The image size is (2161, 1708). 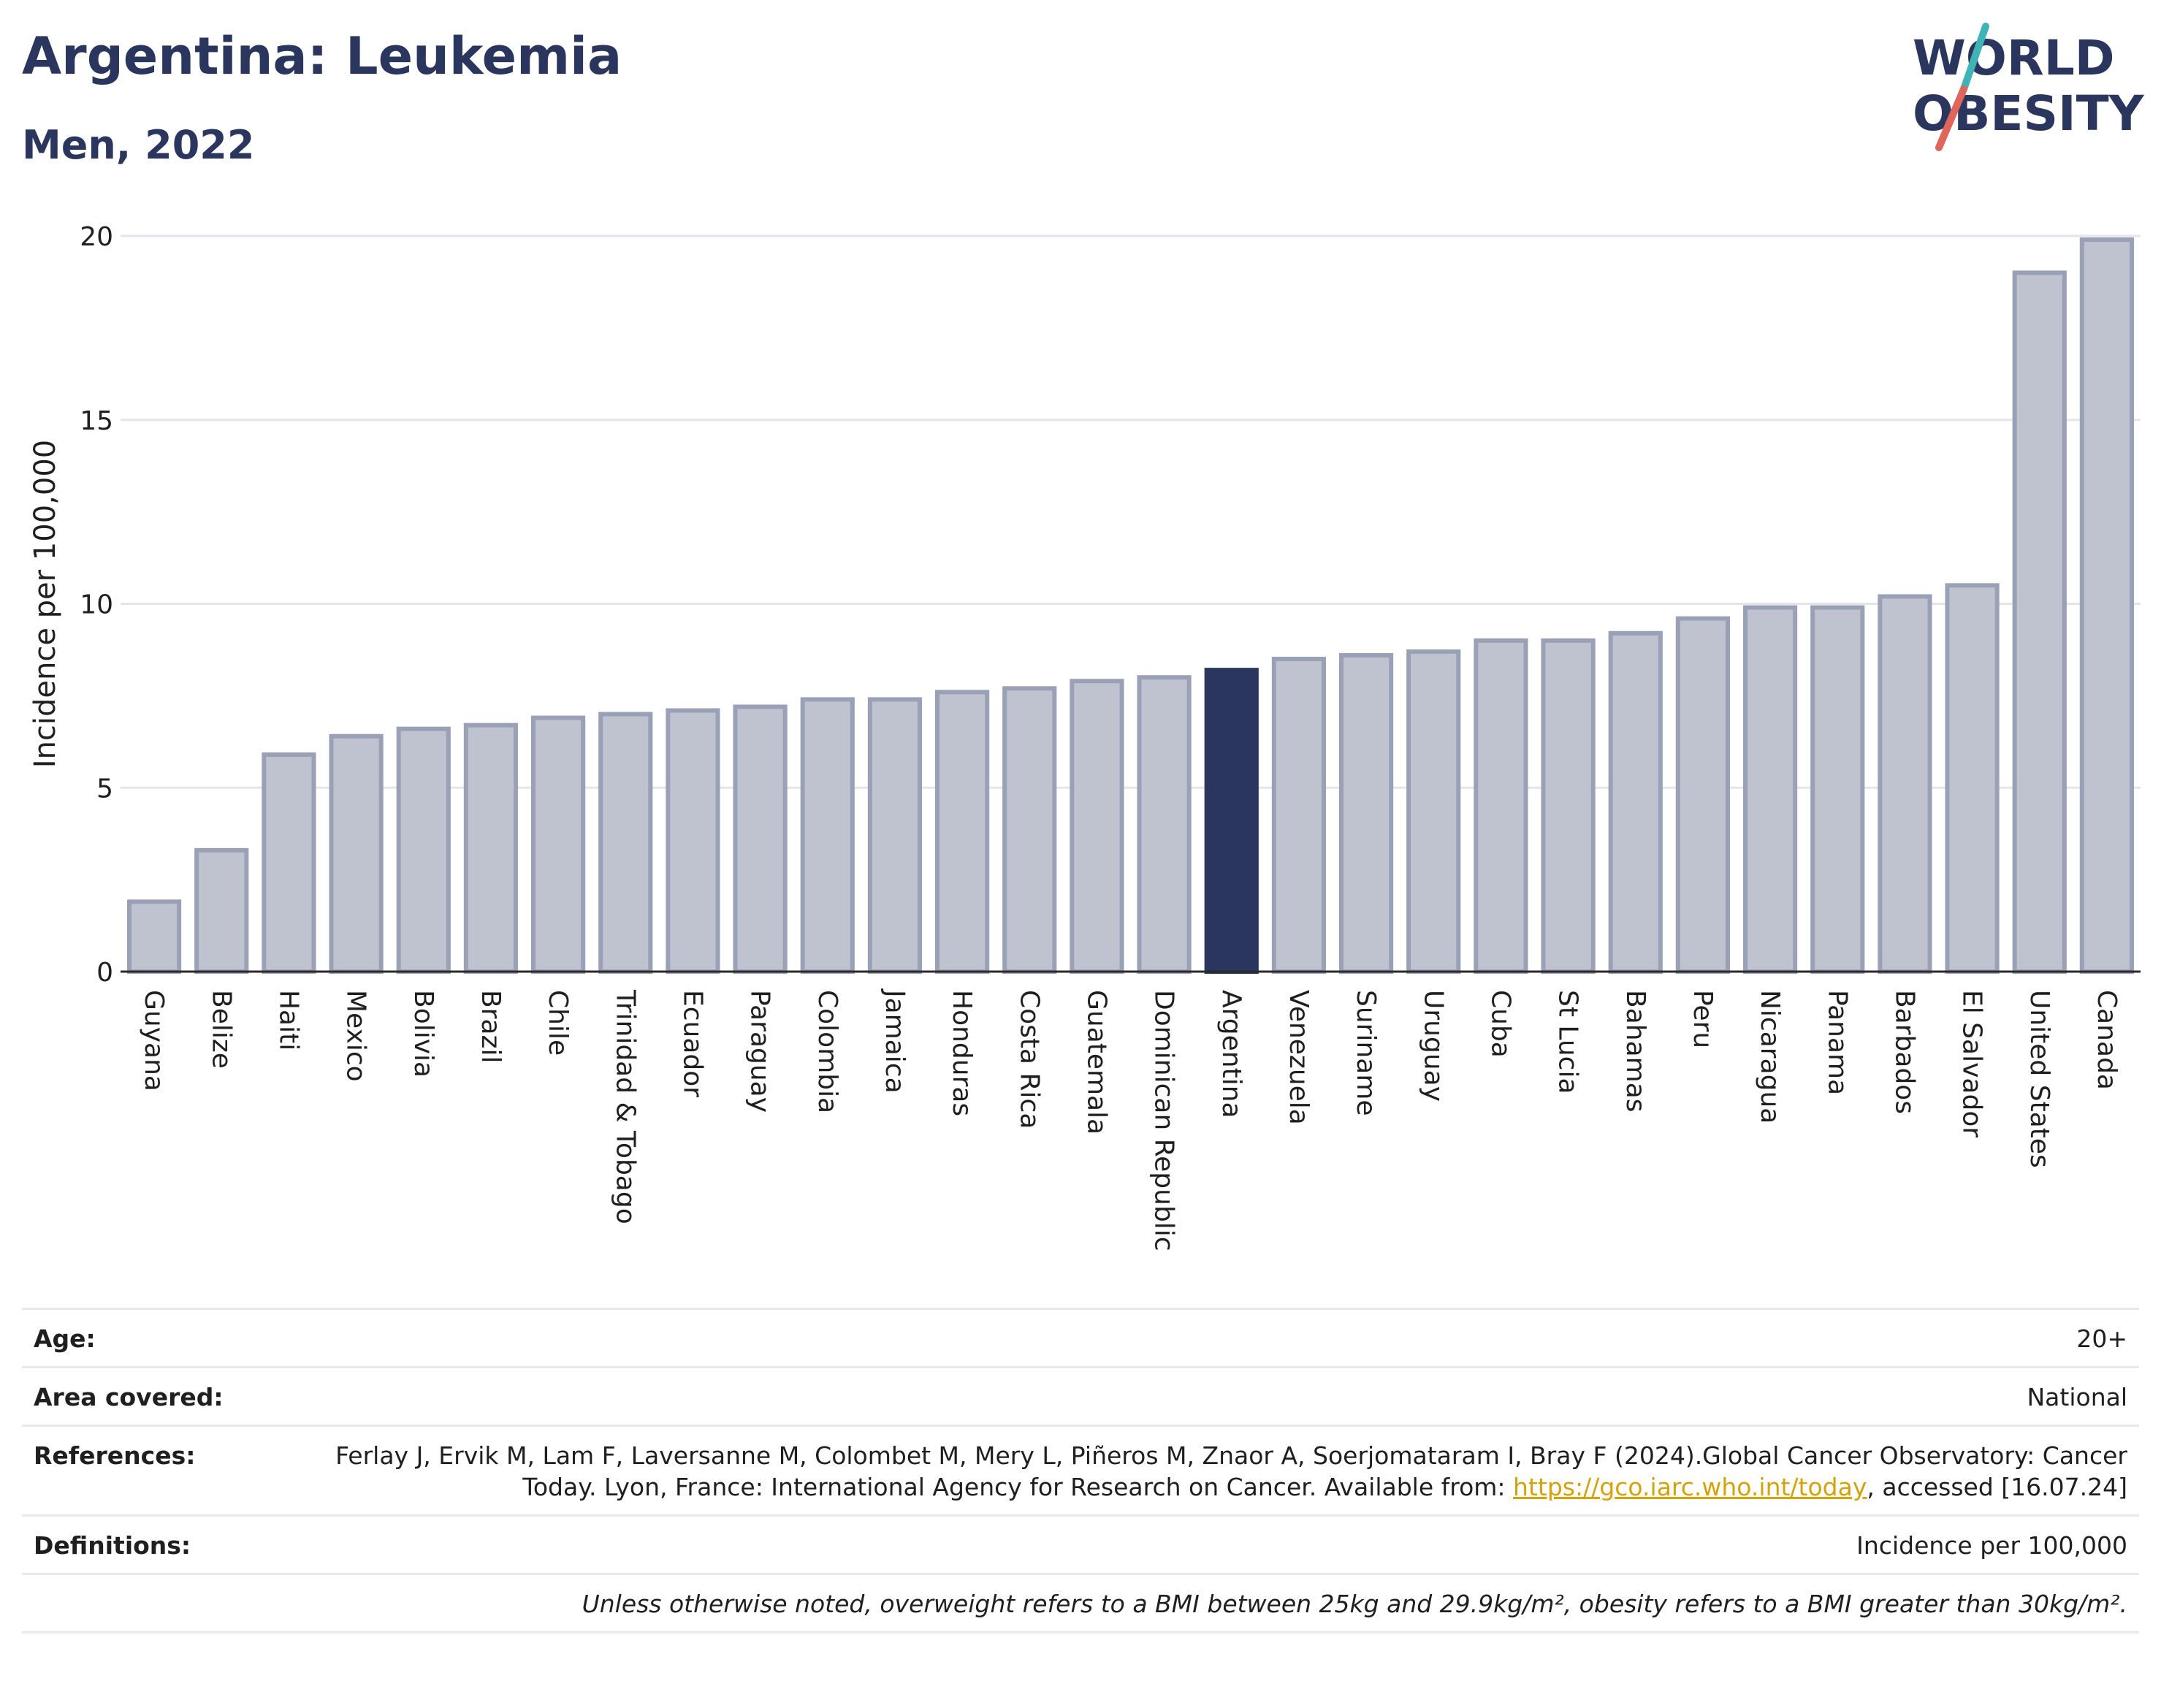 What do you see at coordinates (221, 1029) in the screenshot?
I see `x-tick-label: Belize` at bounding box center [221, 1029].